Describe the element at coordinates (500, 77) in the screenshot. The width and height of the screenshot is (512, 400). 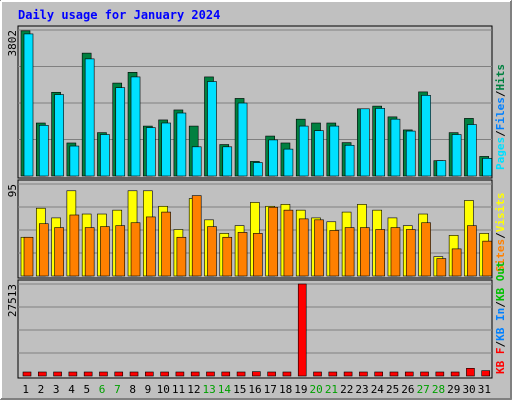
I see `legend-entry: Hits` at that location.